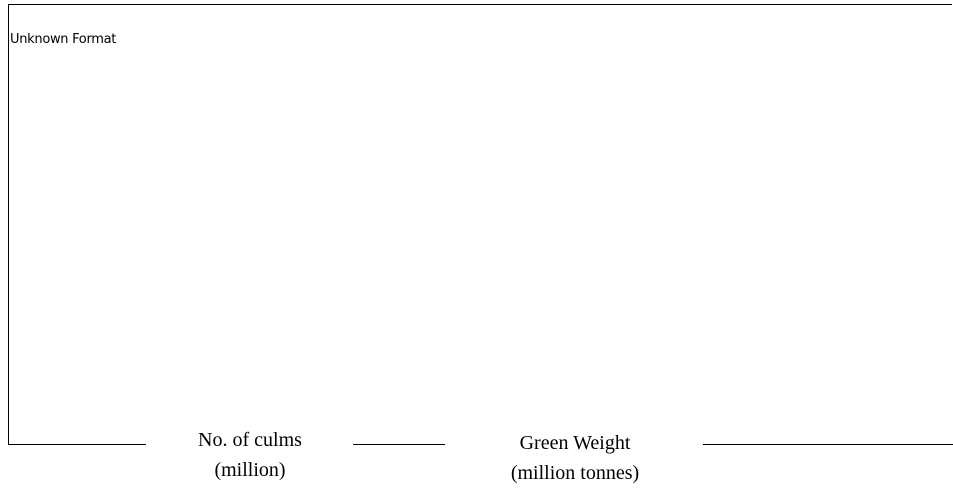 Image resolution: width=953 pixels, height=490 pixels. I want to click on column-header-culms-unit: (million), so click(250, 470).